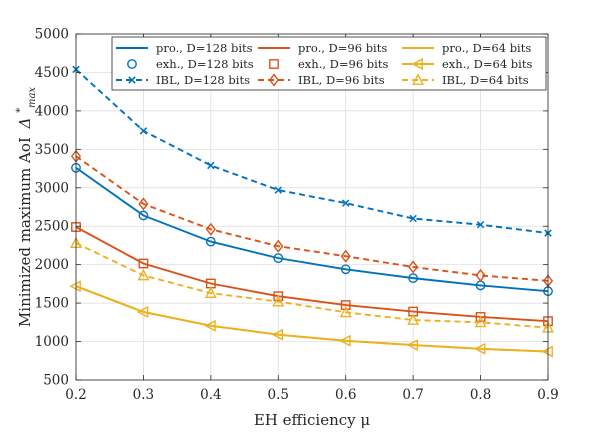 The height and width of the screenshot is (439, 598). Describe the element at coordinates (210, 395) in the screenshot. I see `x-tick-label: 0.4` at that location.